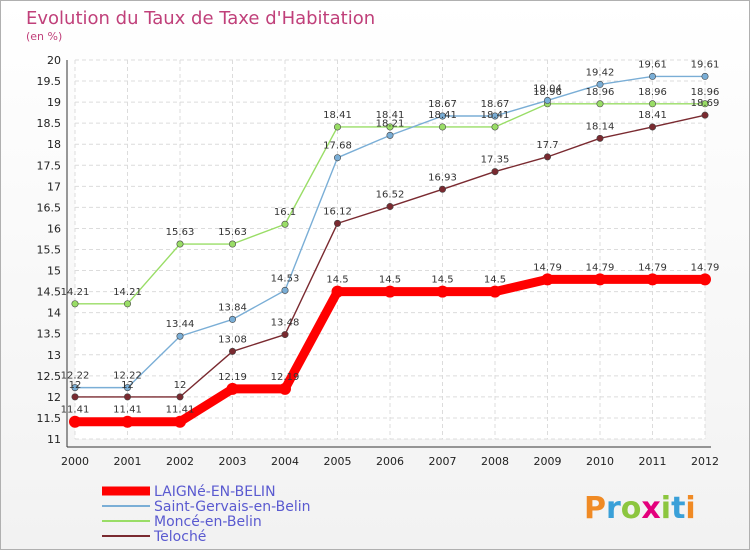  Describe the element at coordinates (548, 461) in the screenshot. I see `x-tick-label: 2009` at that location.